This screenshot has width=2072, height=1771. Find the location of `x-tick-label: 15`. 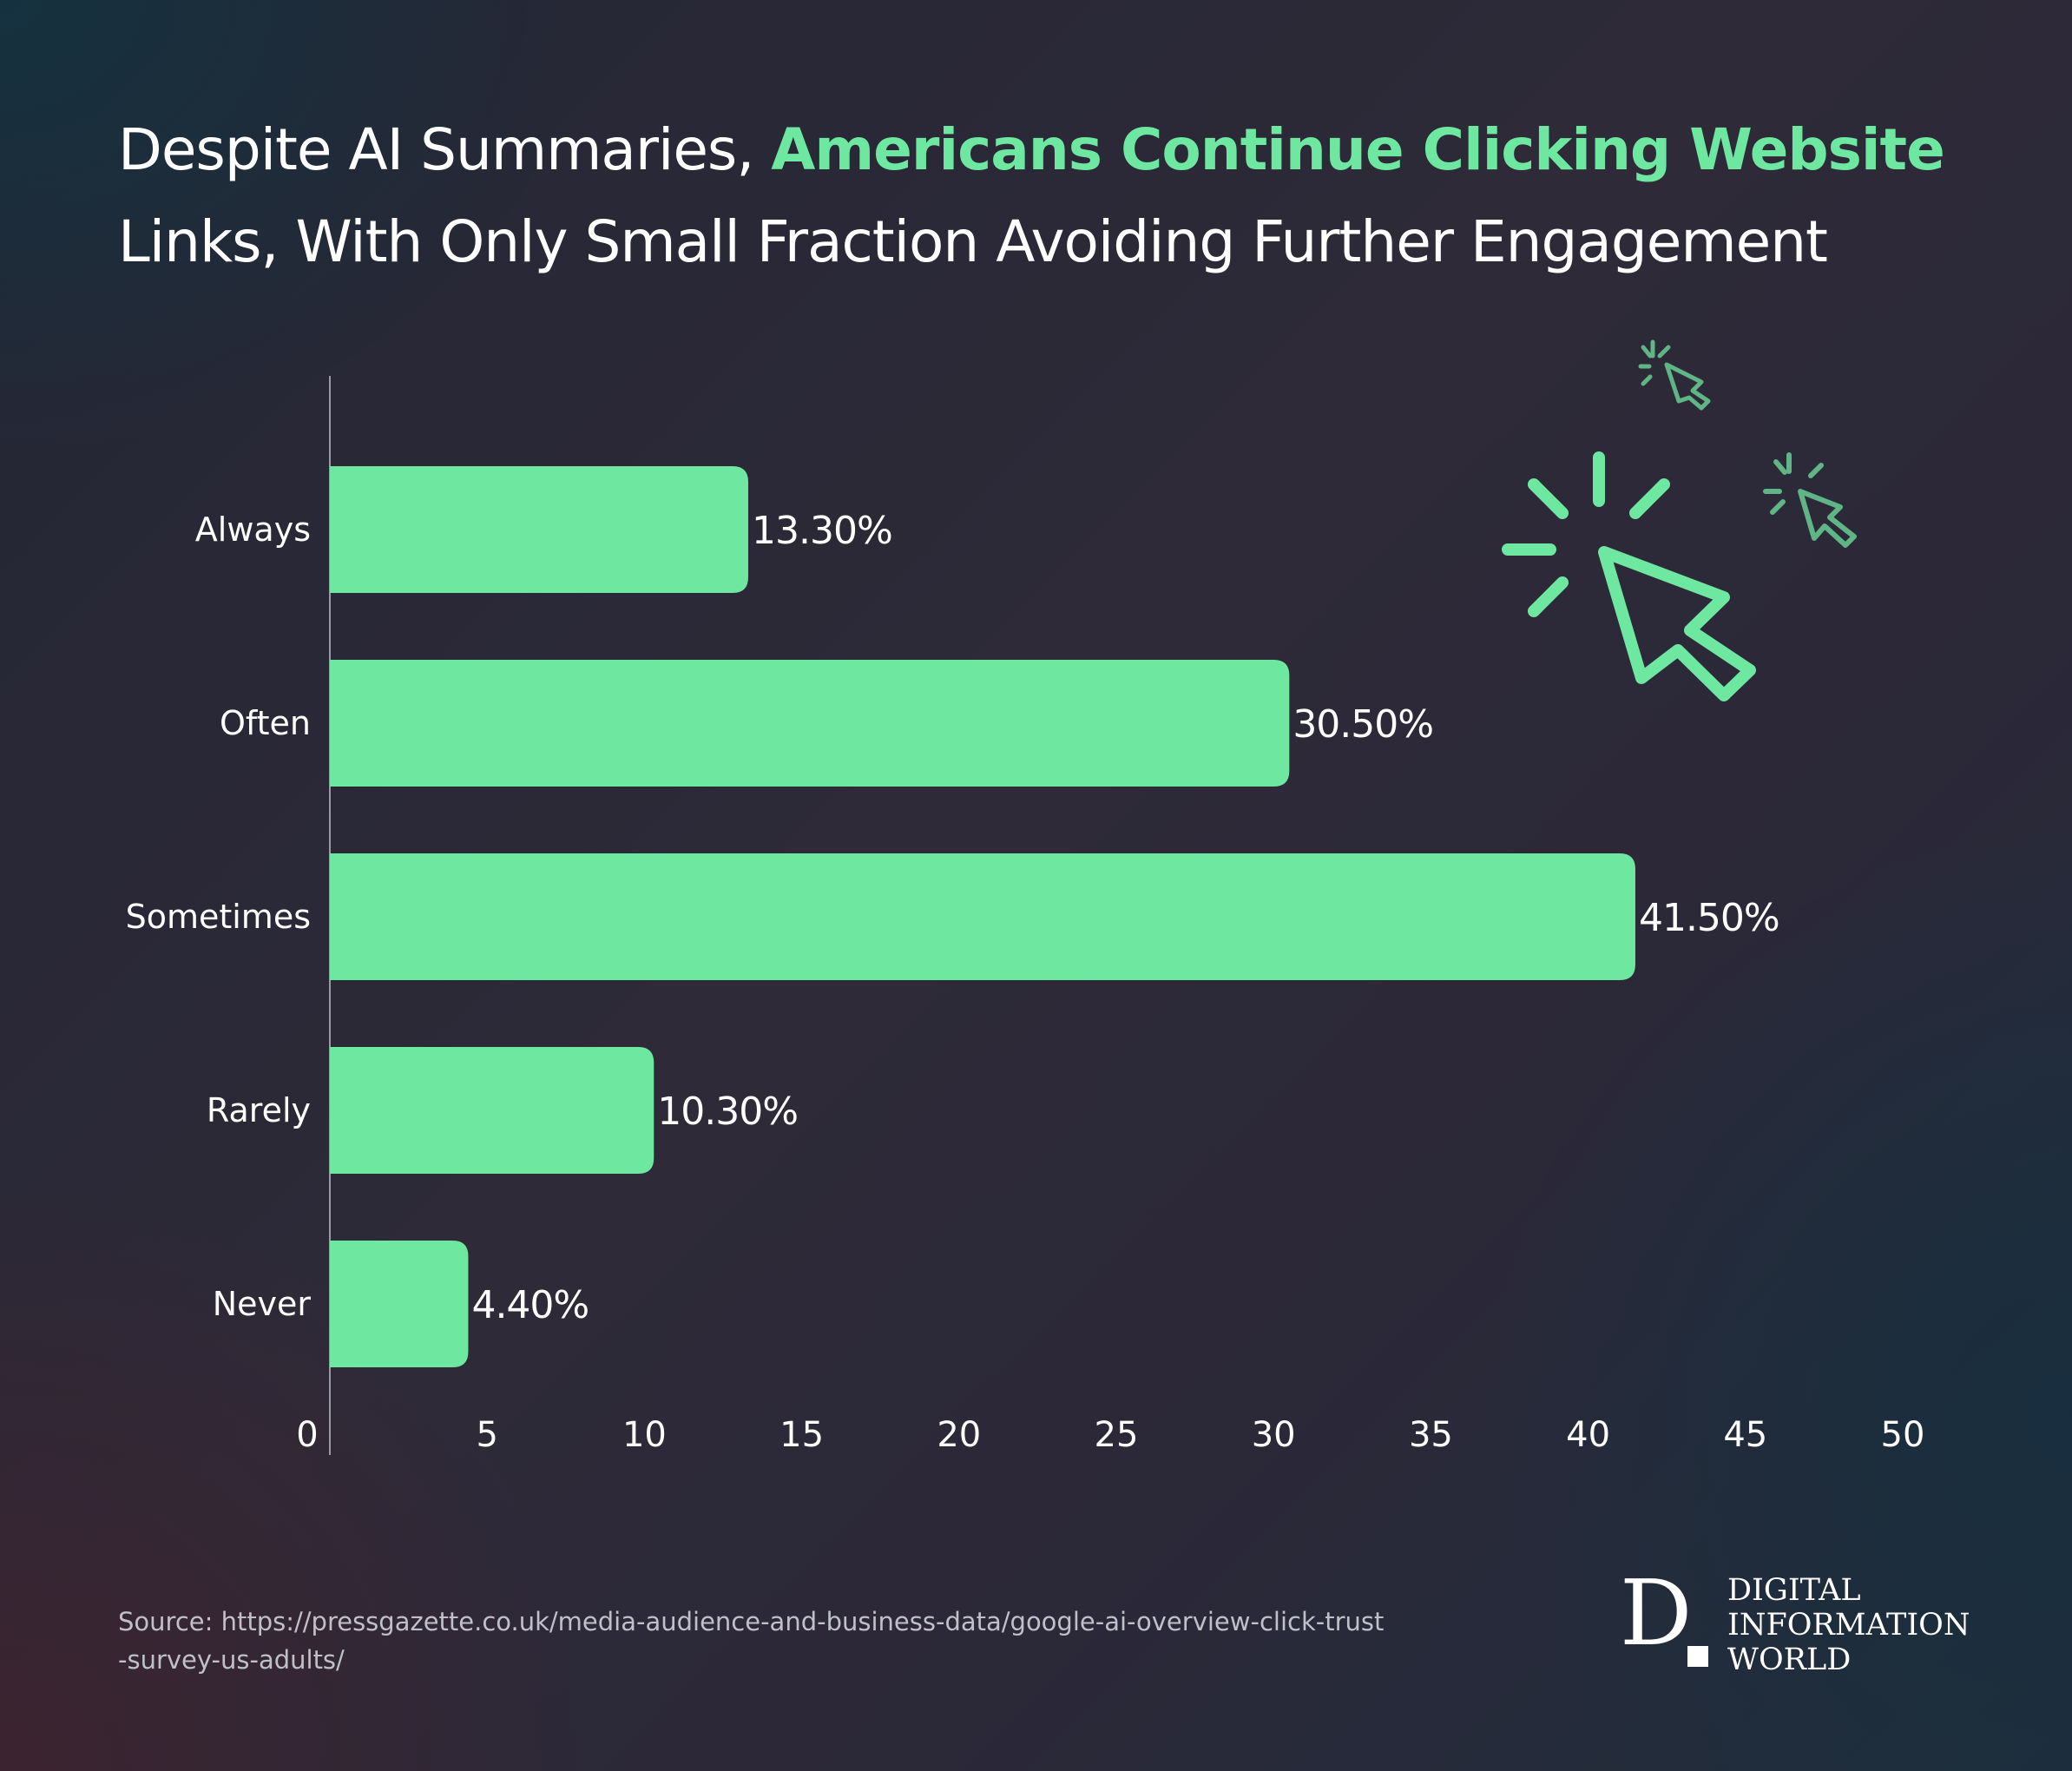

x-tick-label: 15 is located at coordinates (801, 1435).